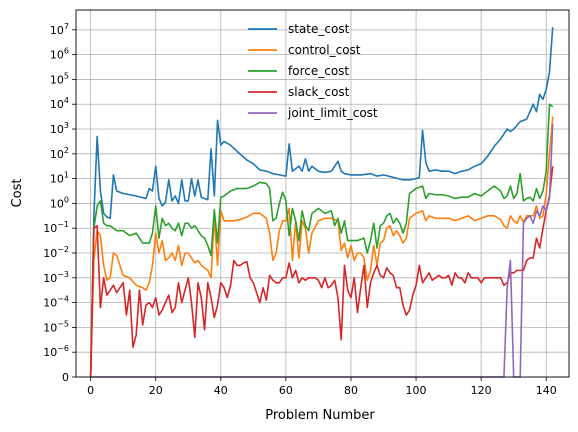  Describe the element at coordinates (59, 128) in the screenshot. I see `y-tick-label: 10³` at that location.